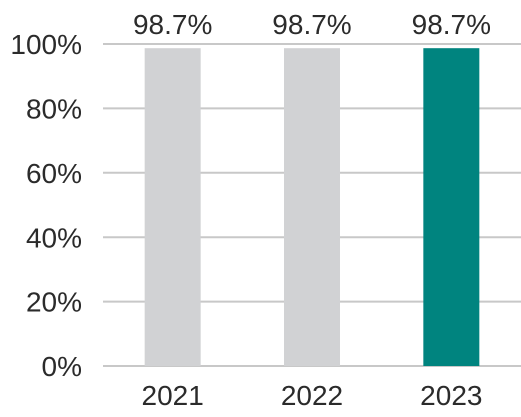 This screenshot has width=521, height=417. I want to click on data-labels: 98.7% 98.7% 98.7%, so click(312, 24).